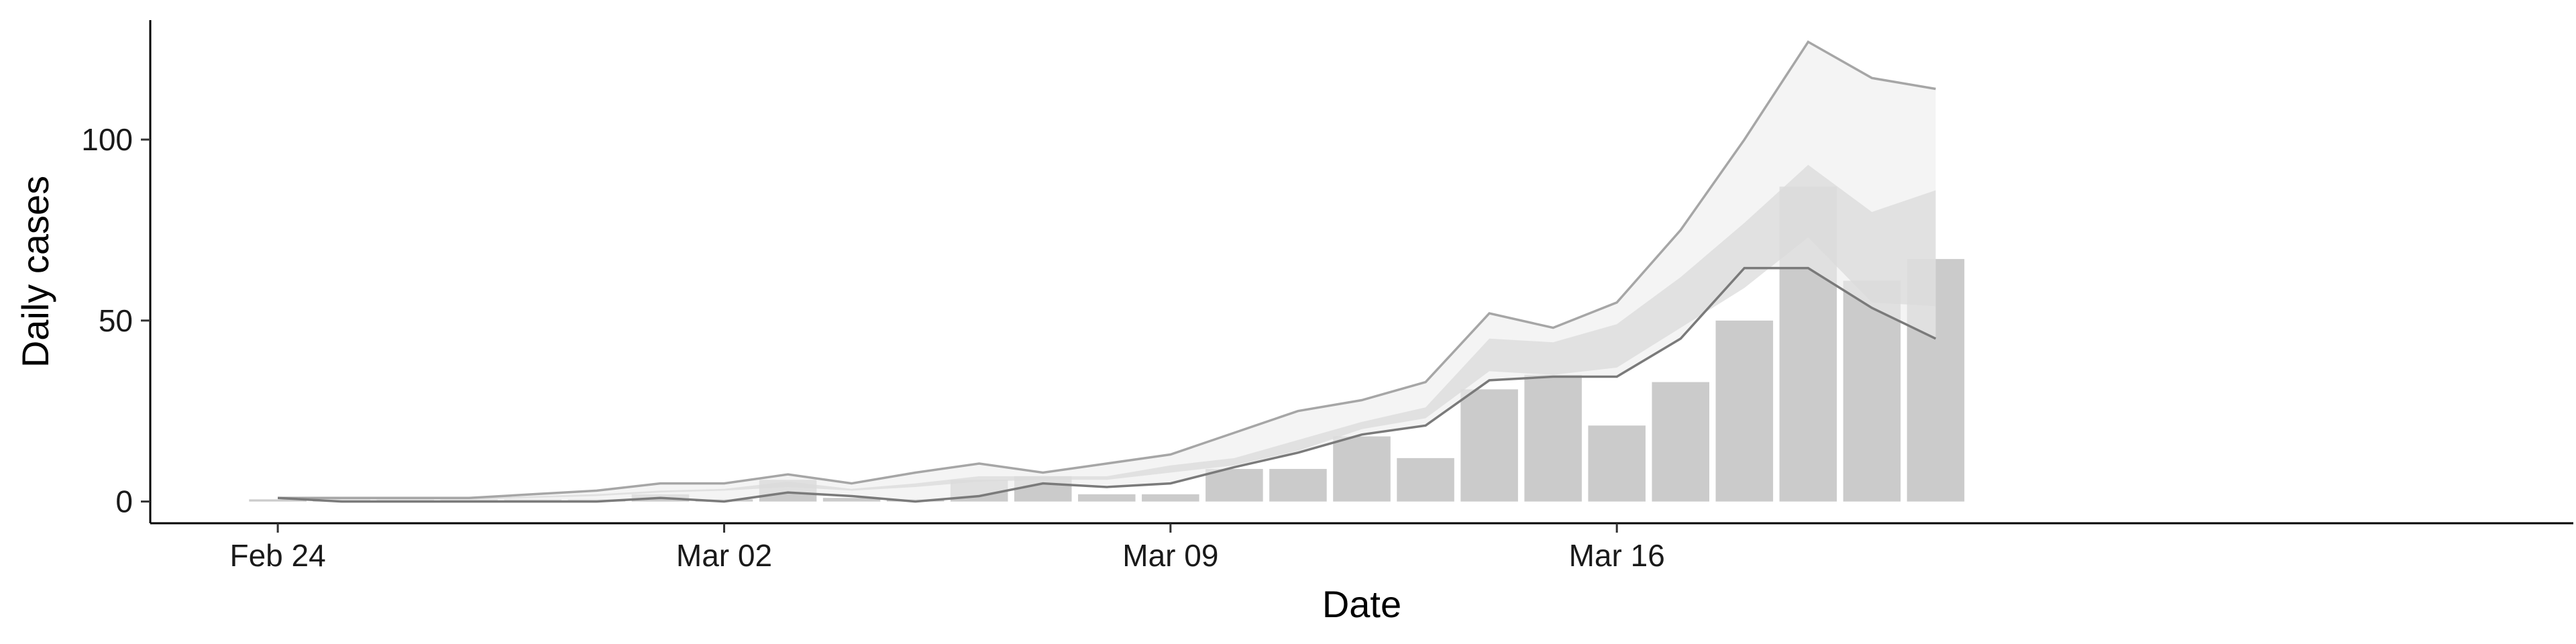 The width and height of the screenshot is (2576, 644). I want to click on y-tick-label: 0, so click(124, 501).